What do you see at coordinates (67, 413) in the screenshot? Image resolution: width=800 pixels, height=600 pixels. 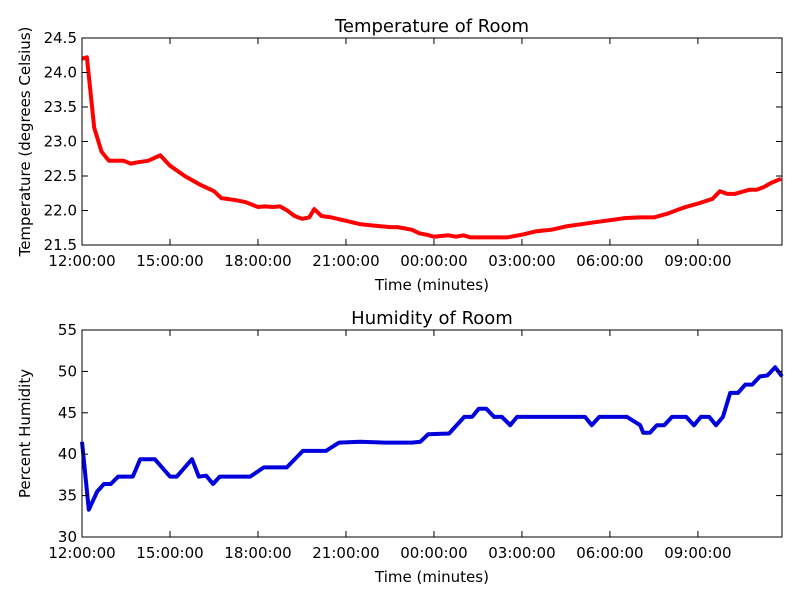 I see `y-tick-label: 45` at bounding box center [67, 413].